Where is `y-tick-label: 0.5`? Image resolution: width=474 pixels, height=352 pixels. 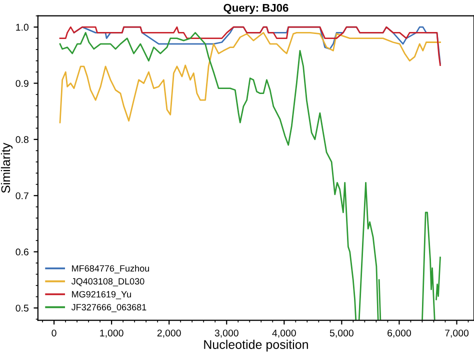
y-tick-label: 0.5 is located at coordinates (22, 308).